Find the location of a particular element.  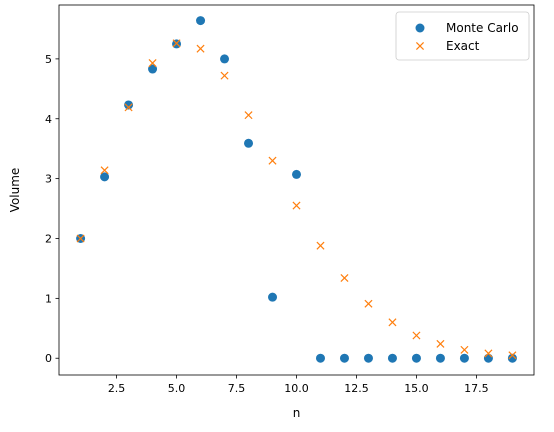

y-tick-label: 1 is located at coordinates (48, 298).